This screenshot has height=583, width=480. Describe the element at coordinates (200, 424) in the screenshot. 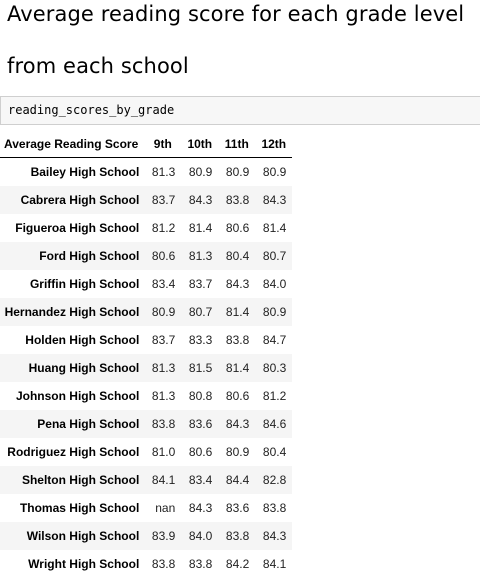

I see `score-cell-10th: 83.6` at that location.